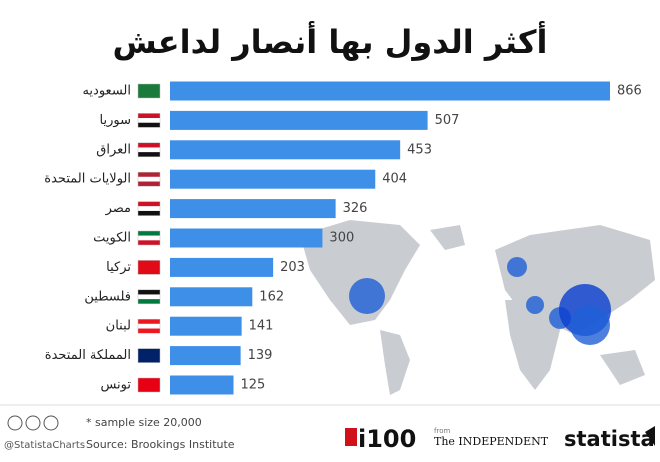 The width and height of the screenshot is (660, 462). Describe the element at coordinates (609, 439) in the screenshot. I see `logo-statista: statista` at that location.